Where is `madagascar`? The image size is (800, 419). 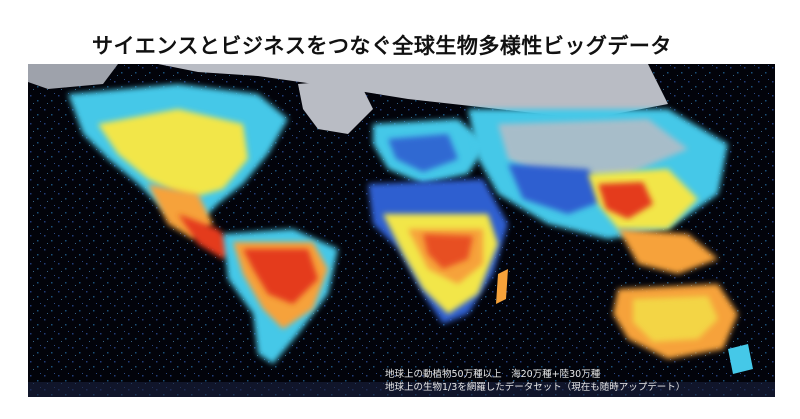 madagascar is located at coordinates (502, 286).